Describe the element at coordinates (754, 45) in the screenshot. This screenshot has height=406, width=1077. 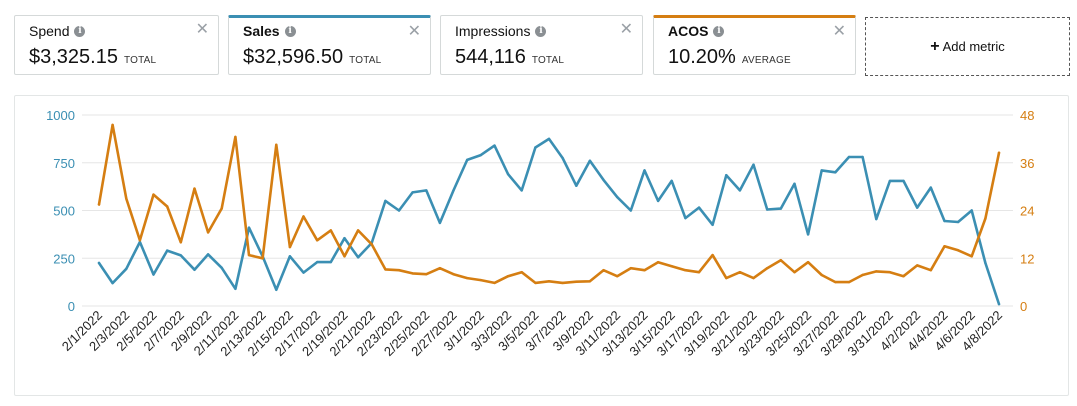
I see `metric-card-acos: ACOS i ✕ 10.20% AVERAGE` at that location.